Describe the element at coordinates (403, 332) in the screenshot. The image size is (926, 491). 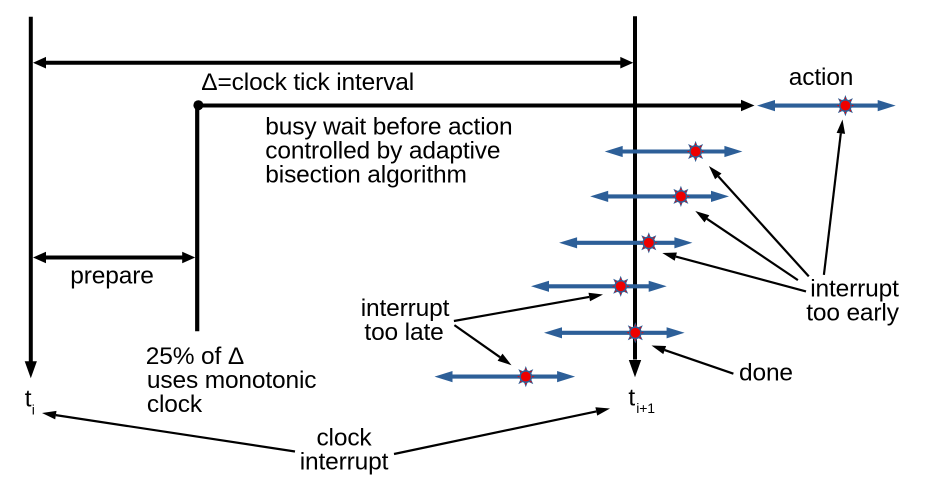
I see `svg-text: too late` at that location.